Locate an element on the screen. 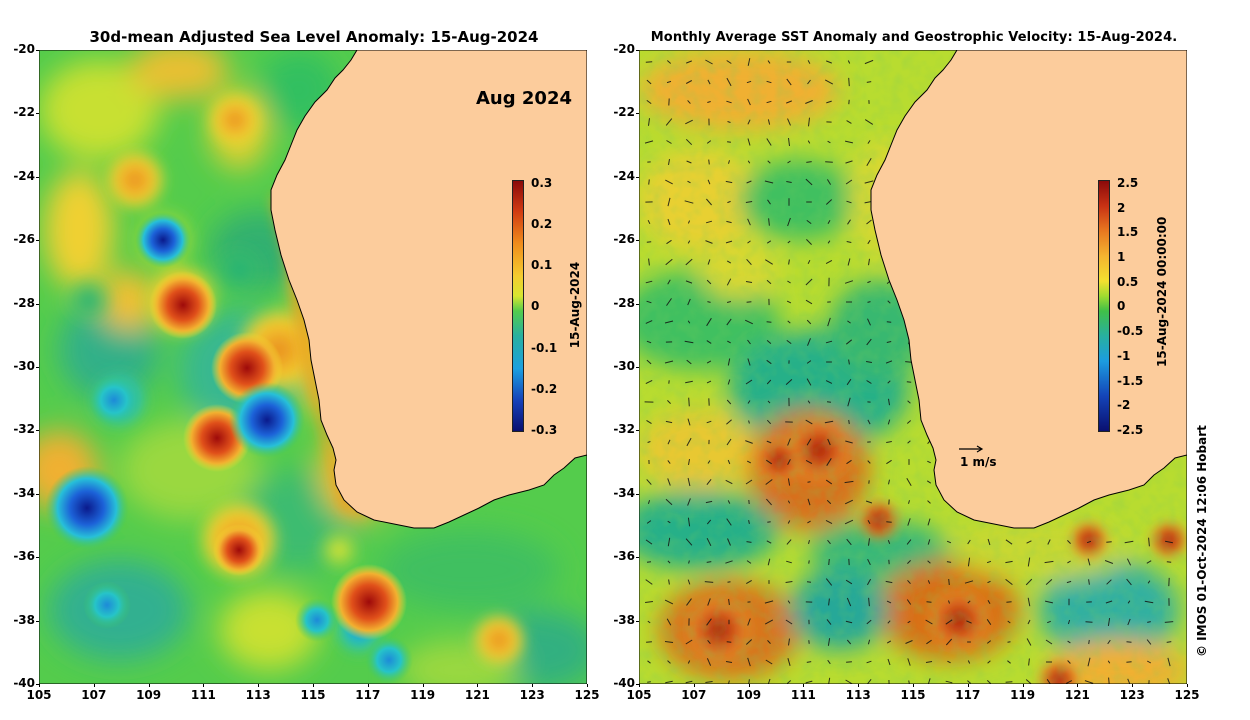 This screenshot has height=720, width=1250. copyright-notice: © IMOS 01-Oct-2024 12:06 Hobart is located at coordinates (1202, 541).